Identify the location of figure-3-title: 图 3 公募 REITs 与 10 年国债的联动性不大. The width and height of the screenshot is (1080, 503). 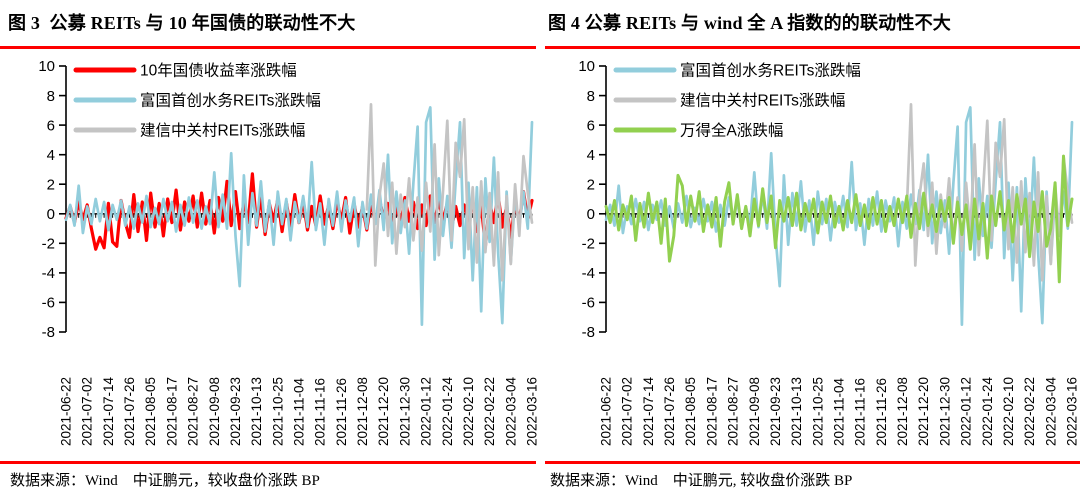
(182, 23).